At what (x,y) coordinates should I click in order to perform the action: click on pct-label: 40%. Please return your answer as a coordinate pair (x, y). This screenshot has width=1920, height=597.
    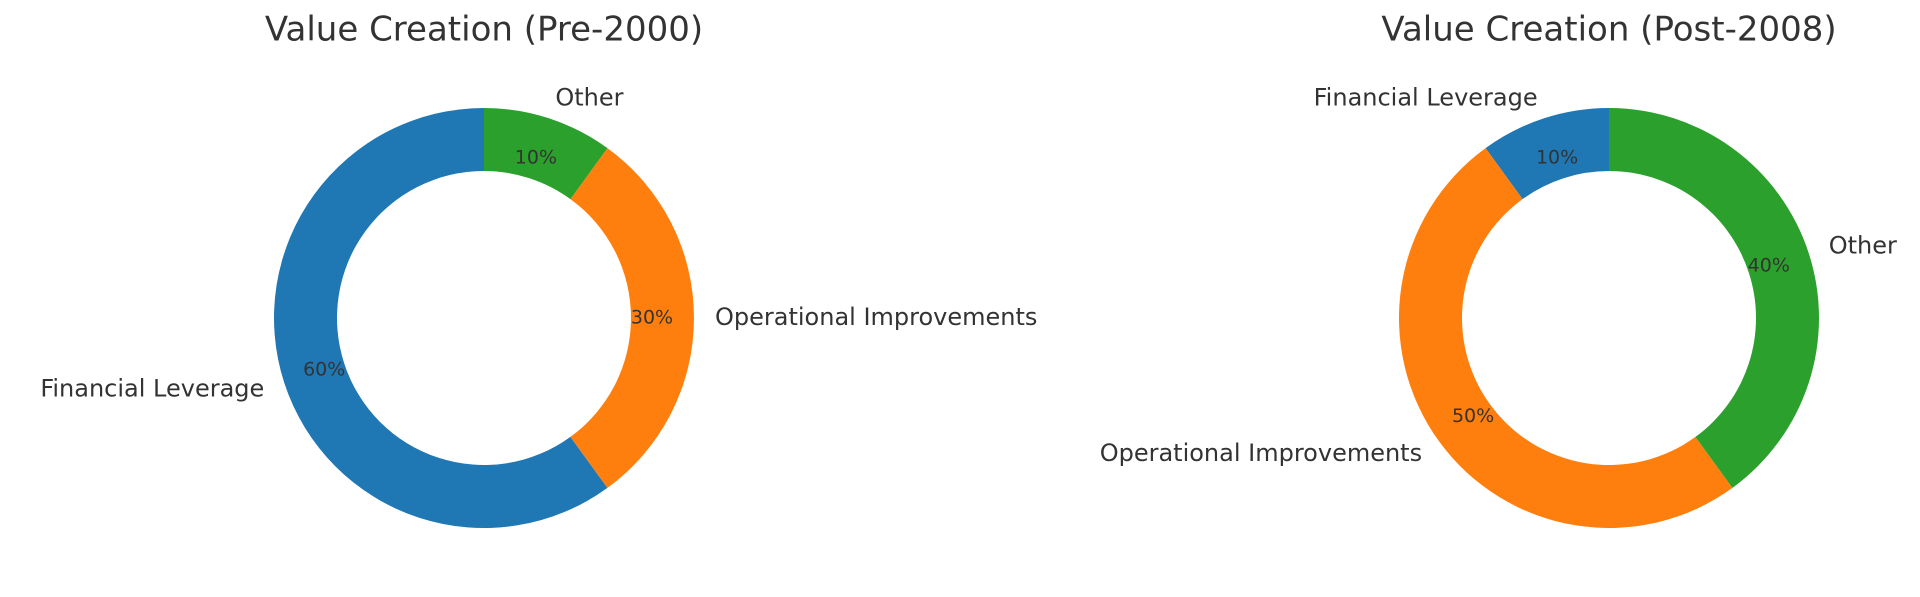
    Looking at the image, I should click on (1769, 266).